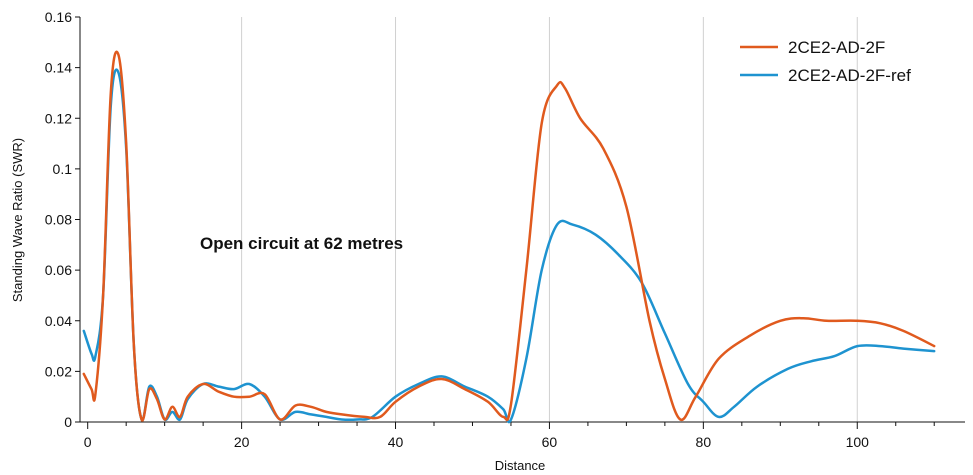 Image resolution: width=973 pixels, height=475 pixels. What do you see at coordinates (58, 68) in the screenshot?
I see `y-tick-label: 0.14` at bounding box center [58, 68].